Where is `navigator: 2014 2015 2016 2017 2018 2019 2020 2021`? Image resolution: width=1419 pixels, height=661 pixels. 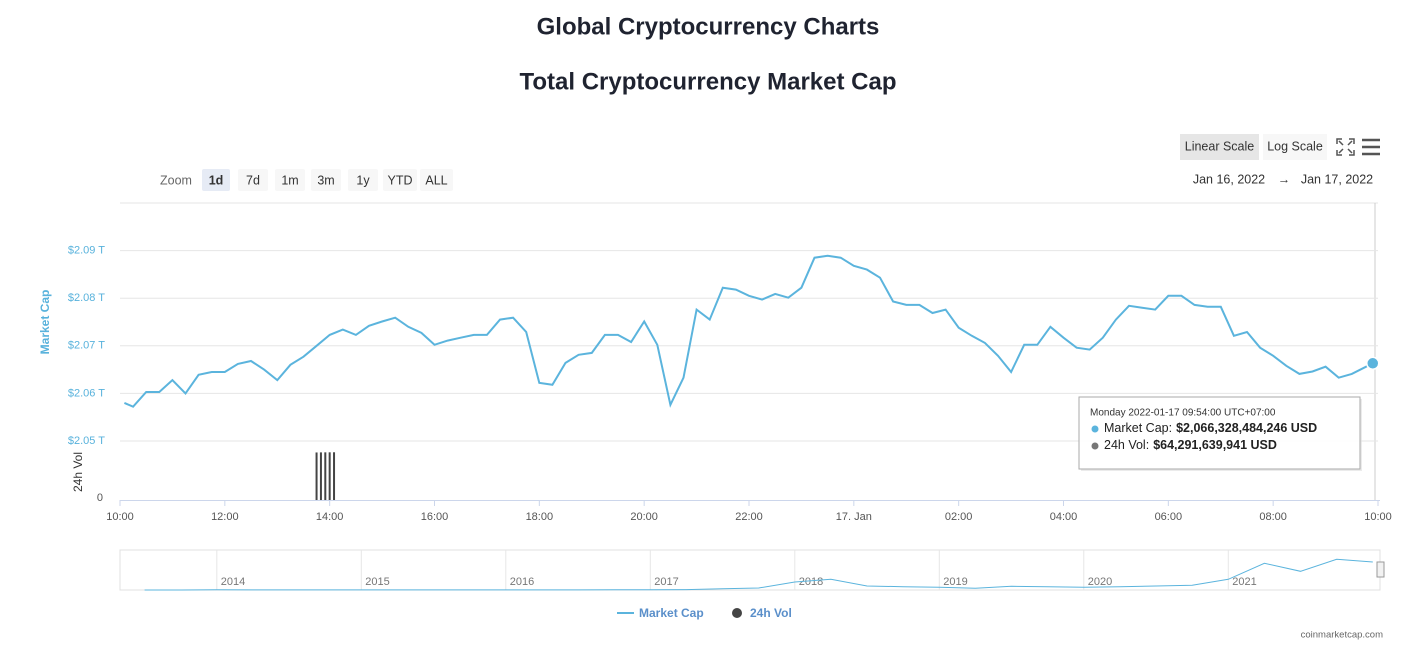
navigator: 2014 2015 2016 2017 2018 2019 2020 2021 is located at coordinates (758, 570).